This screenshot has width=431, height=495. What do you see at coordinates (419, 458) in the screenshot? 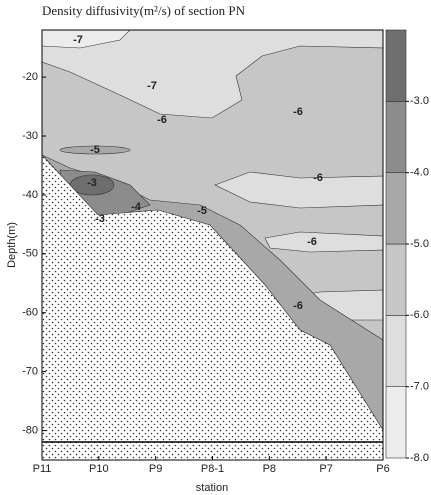
I see `colorbar-tick-label: -8.0` at bounding box center [419, 458].